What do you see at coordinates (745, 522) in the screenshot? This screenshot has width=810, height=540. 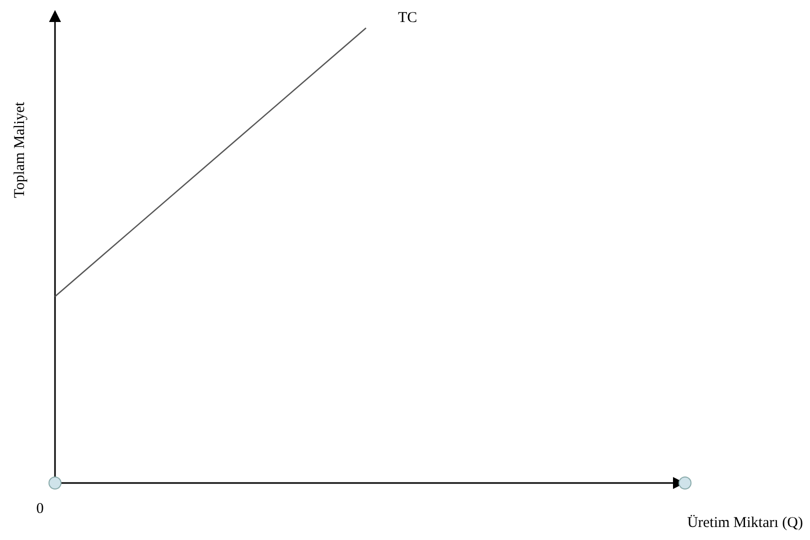 I see `x-axis-title: Üretim Miktarı (Q)` at bounding box center [745, 522].